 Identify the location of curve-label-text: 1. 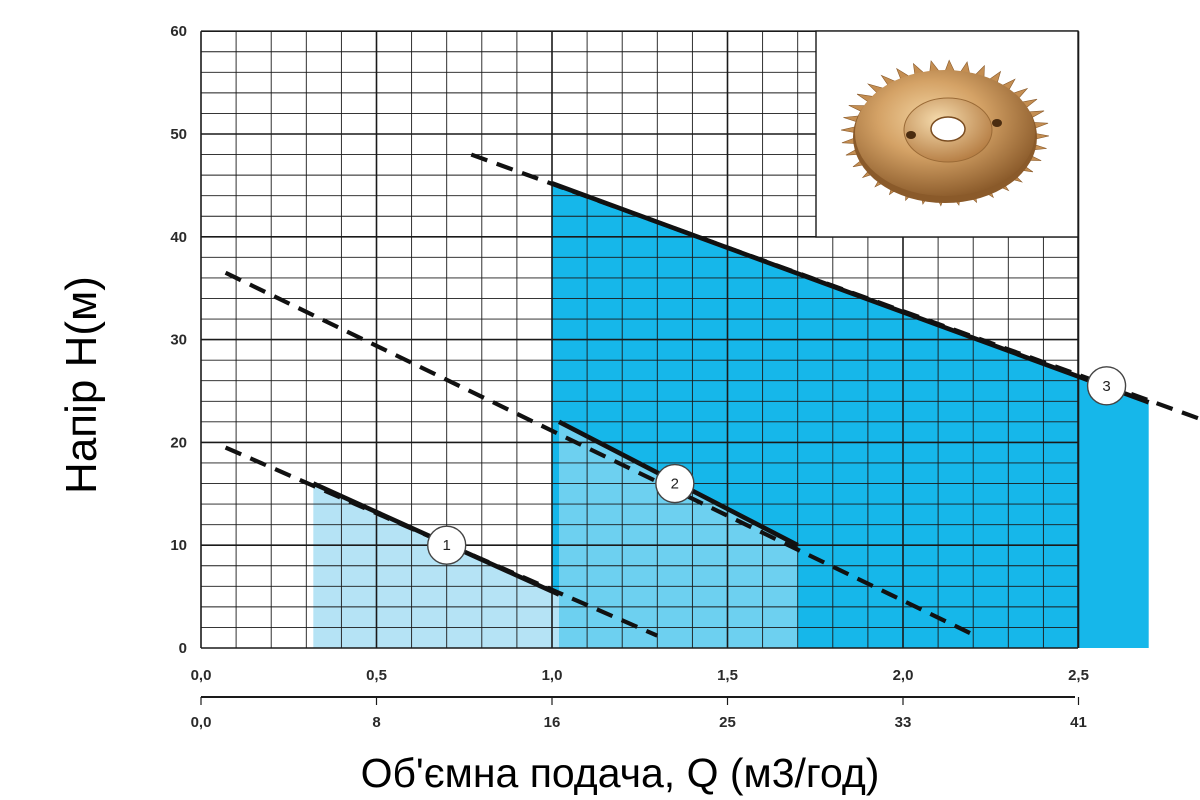
(447, 545).